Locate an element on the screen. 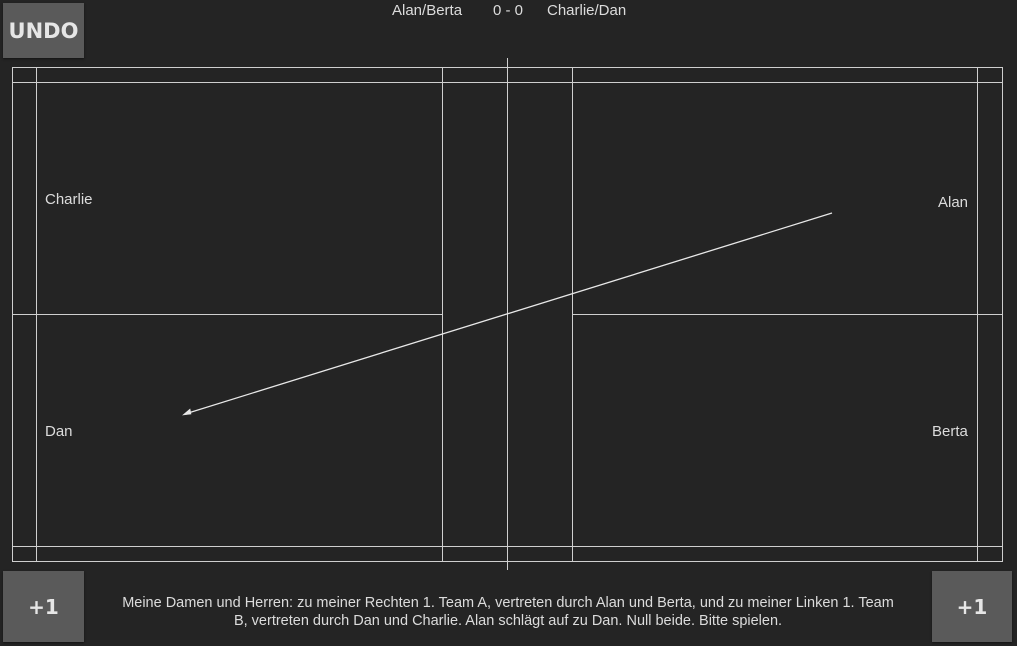 This screenshot has height=646, width=1017. score-display: 0 - 0 is located at coordinates (508, 10).